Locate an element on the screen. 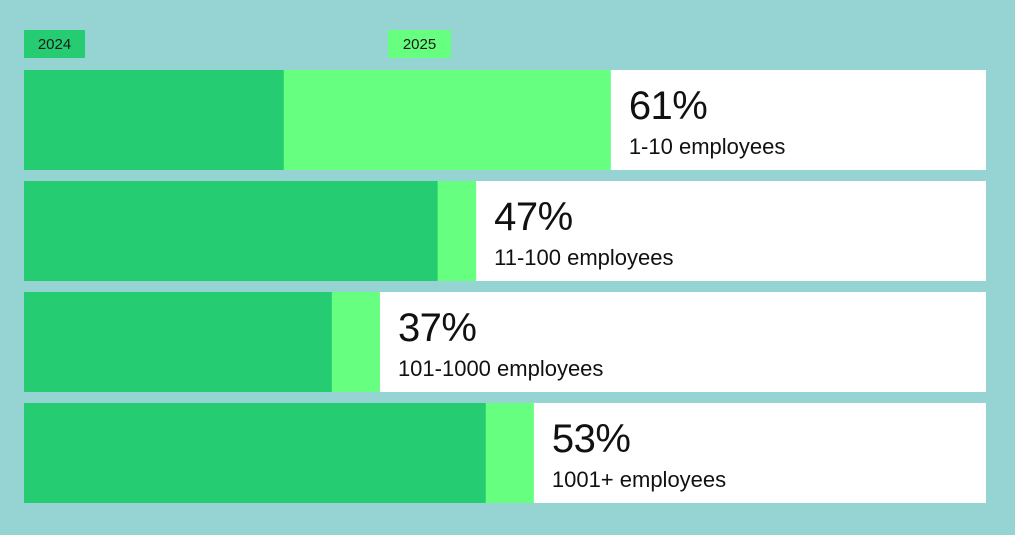 This screenshot has width=1015, height=535. bar-category-label: 101-1000 employees is located at coordinates (500, 368).